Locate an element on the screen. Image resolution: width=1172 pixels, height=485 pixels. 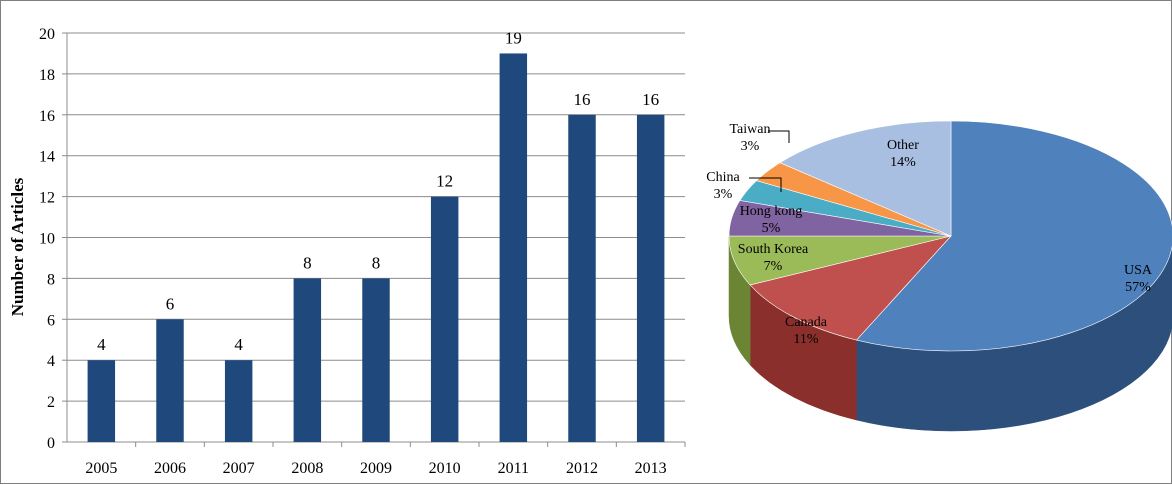
data-label-2010: 12 is located at coordinates (444, 181).